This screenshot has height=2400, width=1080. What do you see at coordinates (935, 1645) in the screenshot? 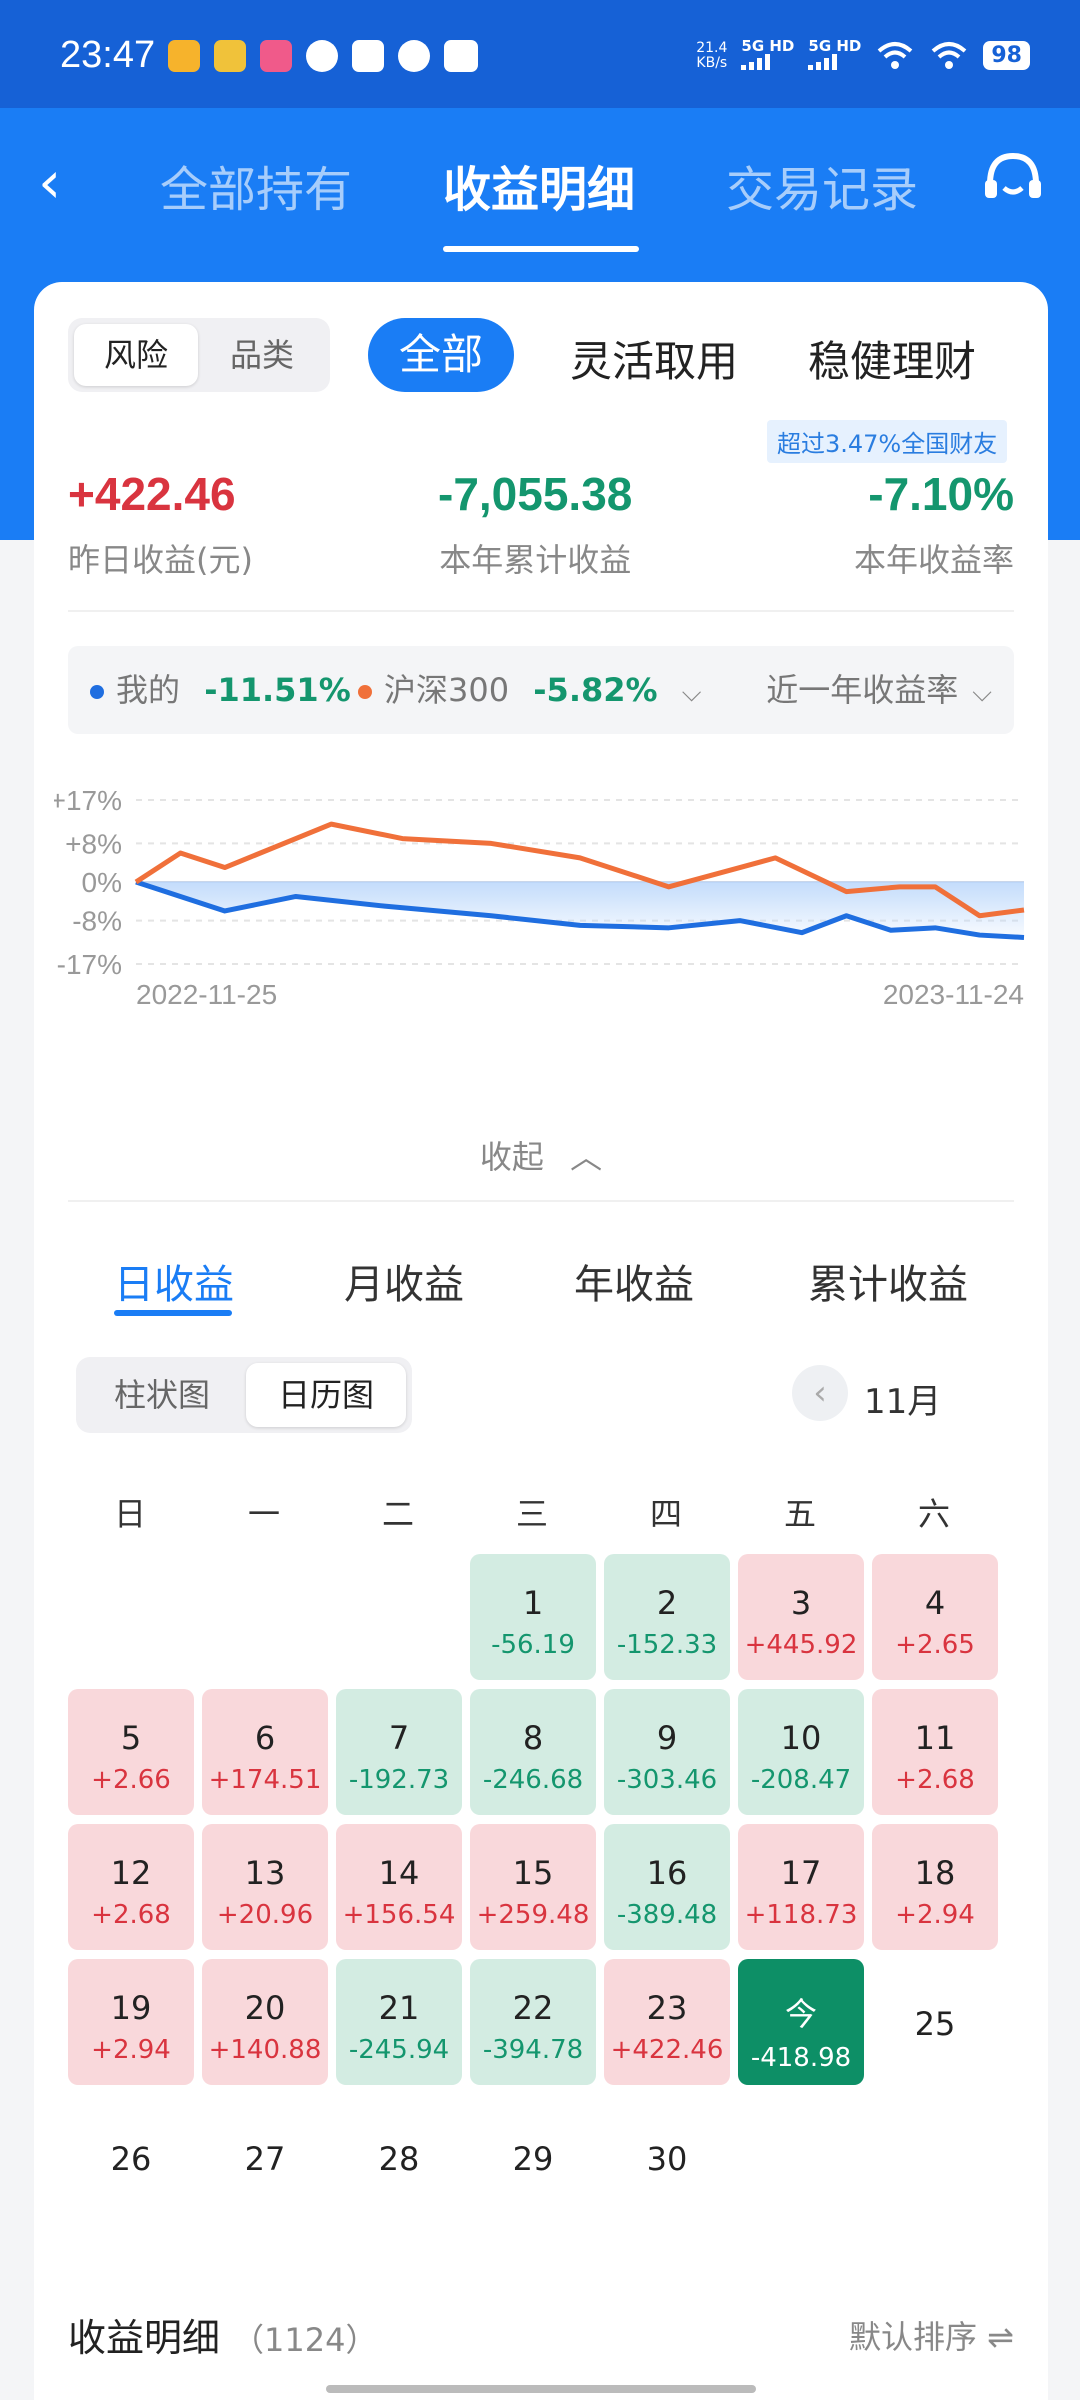
I see `calendar-day-pnl: +2.65` at bounding box center [935, 1645].